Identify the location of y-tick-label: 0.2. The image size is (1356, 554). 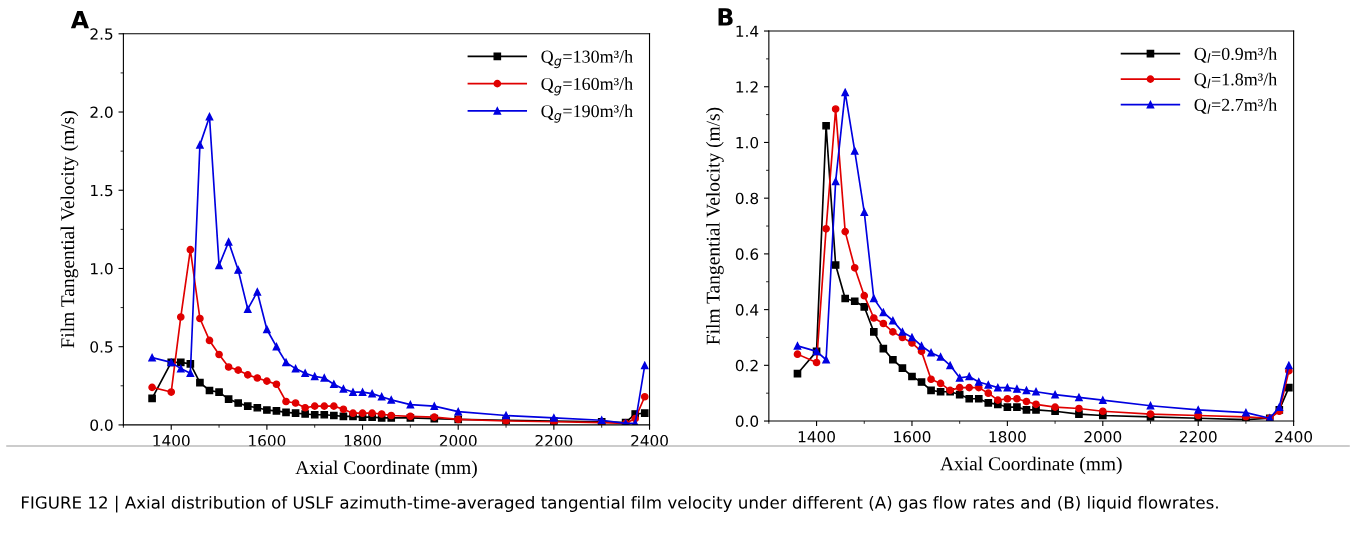
(746, 365).